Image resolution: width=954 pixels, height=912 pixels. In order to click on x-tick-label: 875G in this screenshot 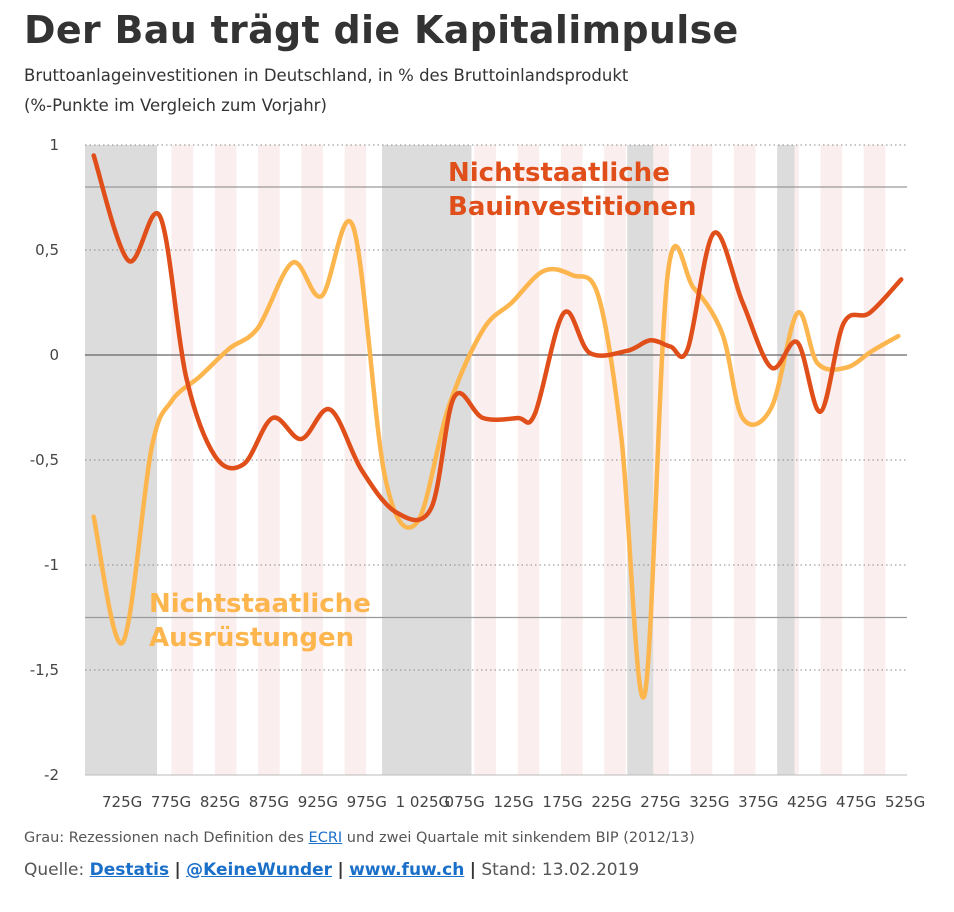, I will do `click(269, 802)`.